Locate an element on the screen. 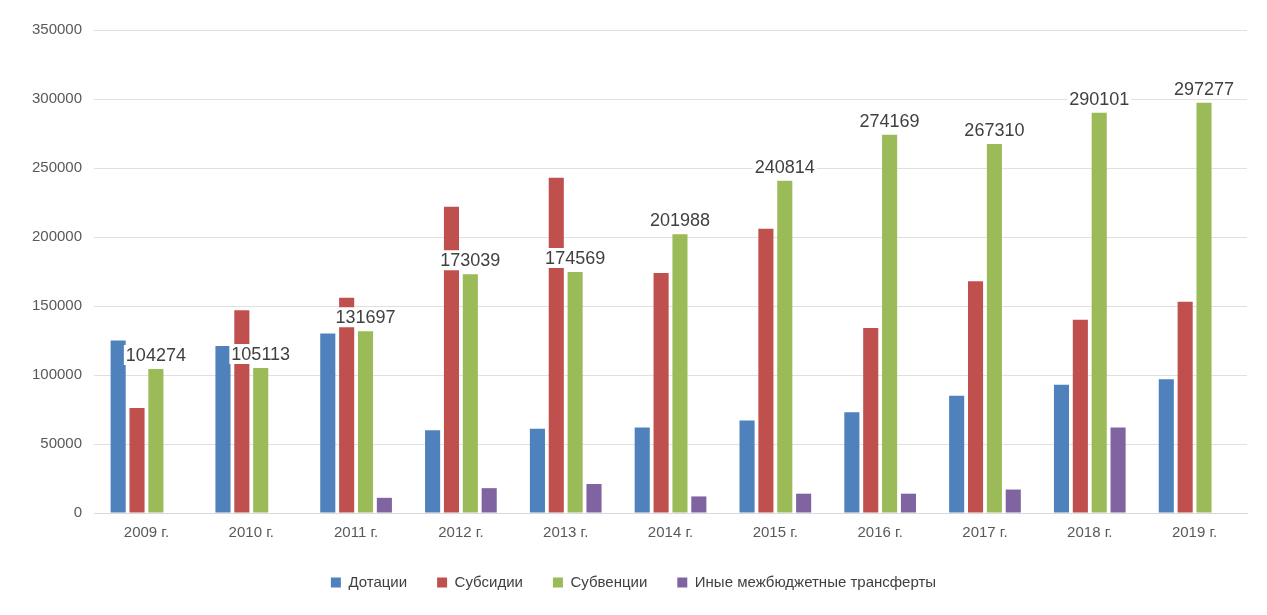 This screenshot has height=615, width=1267. data-label: 105113 is located at coordinates (261, 353).